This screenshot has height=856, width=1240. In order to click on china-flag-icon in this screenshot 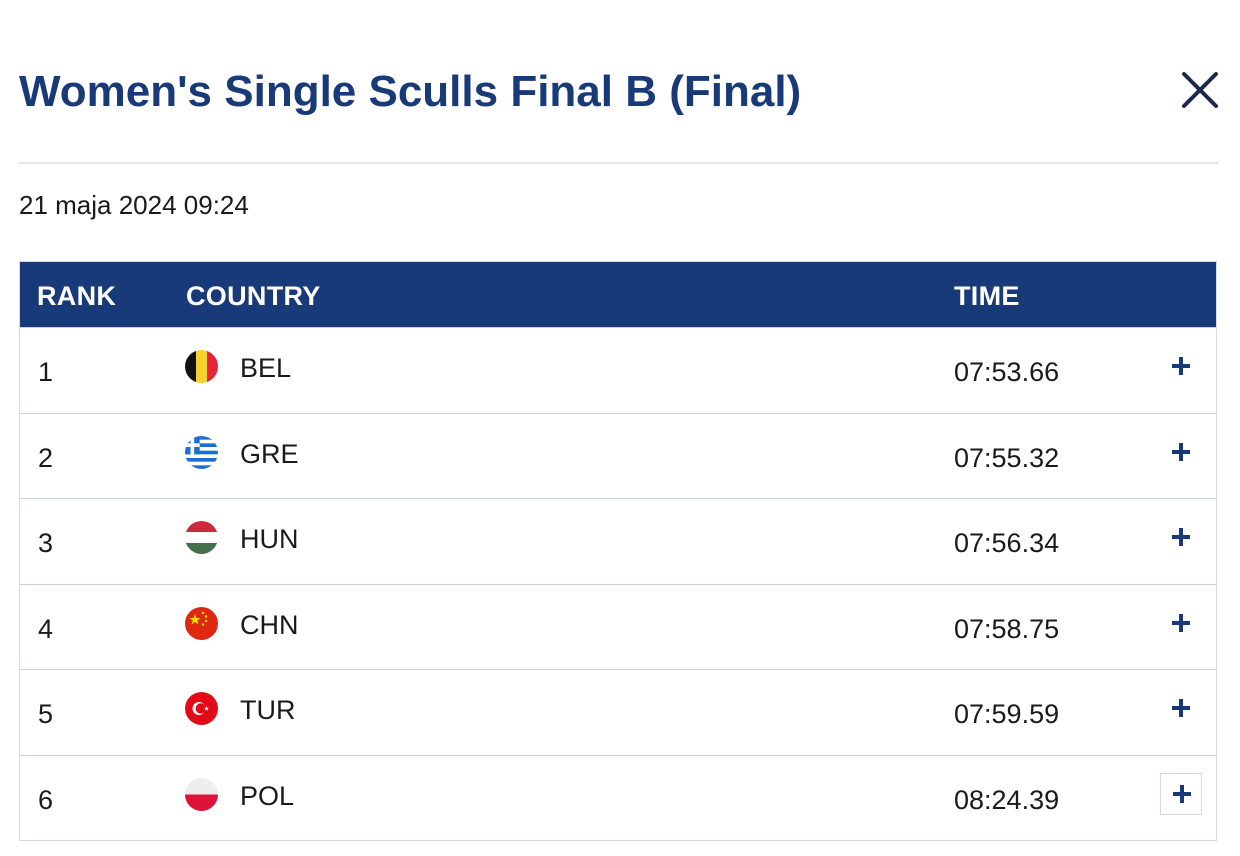, I will do `click(201, 623)`.